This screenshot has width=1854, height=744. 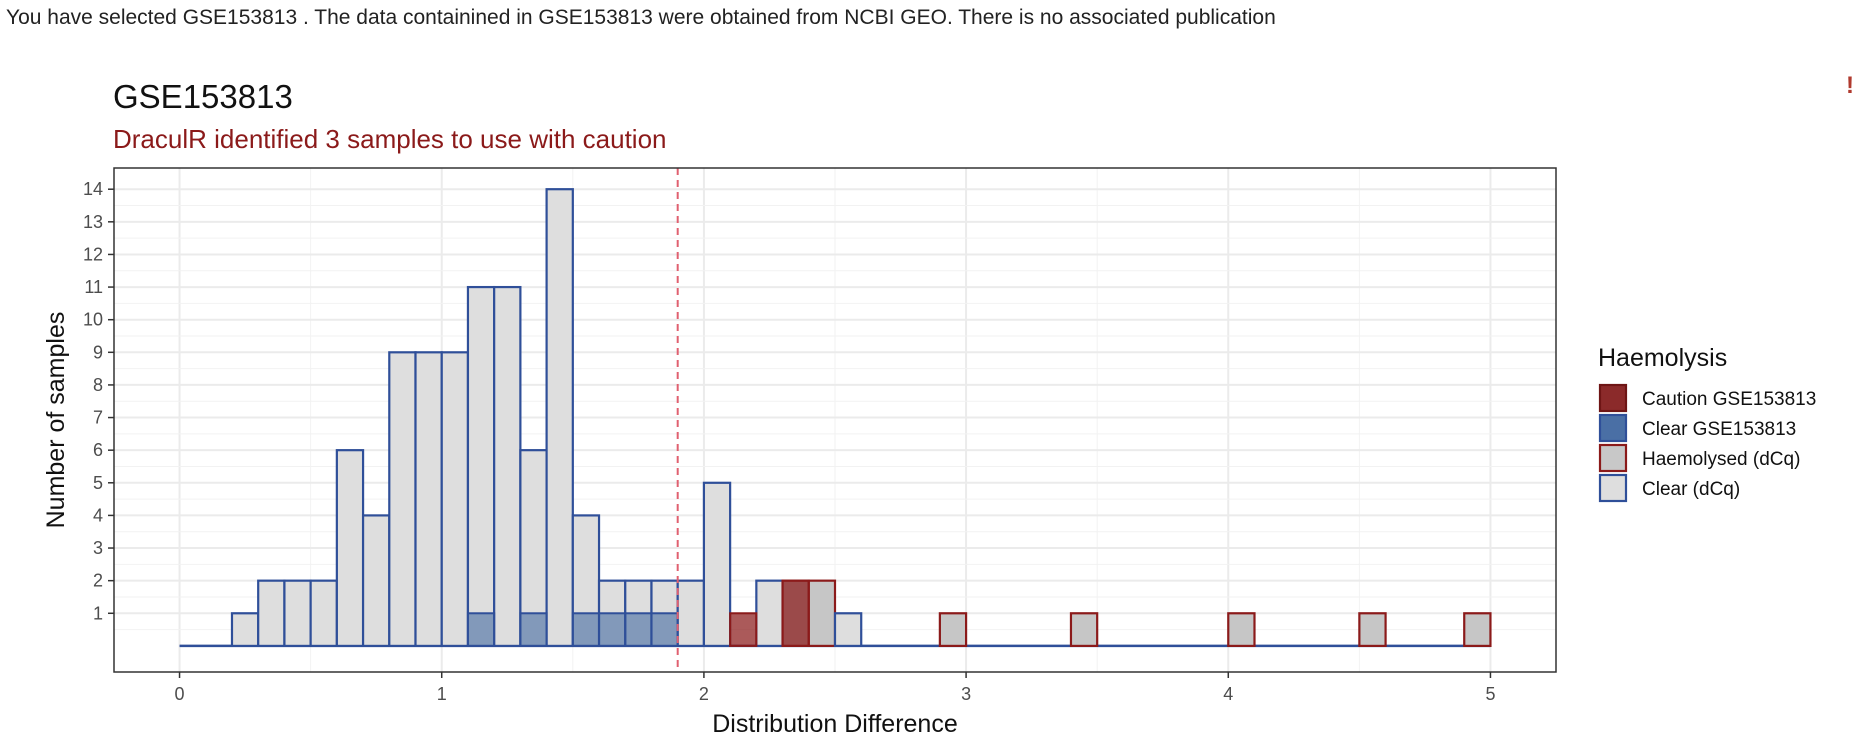 What do you see at coordinates (1691, 489) in the screenshot?
I see `legend-label: Clear (dCq)` at bounding box center [1691, 489].